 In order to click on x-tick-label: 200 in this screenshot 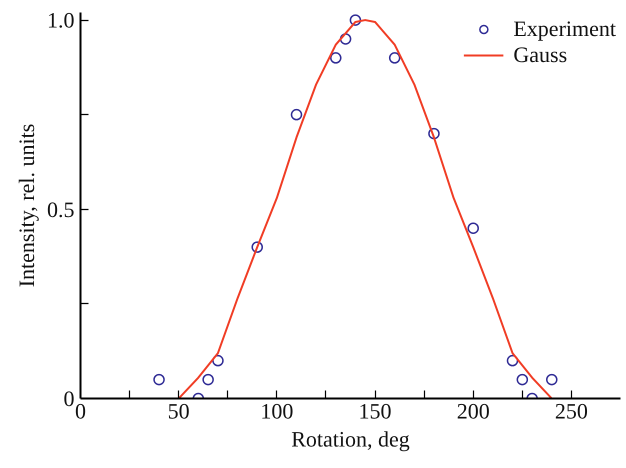, I will do `click(473, 411)`.